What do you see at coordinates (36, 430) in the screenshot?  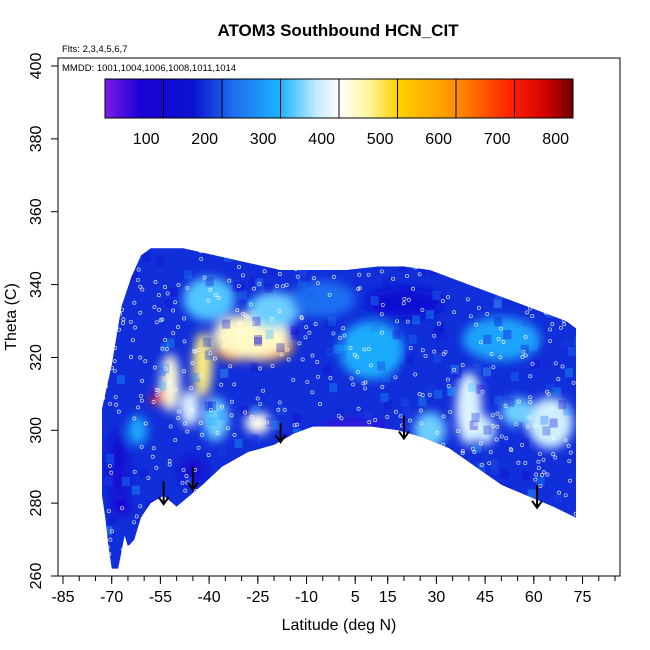 I see `y-tick-label: 300` at bounding box center [36, 430].